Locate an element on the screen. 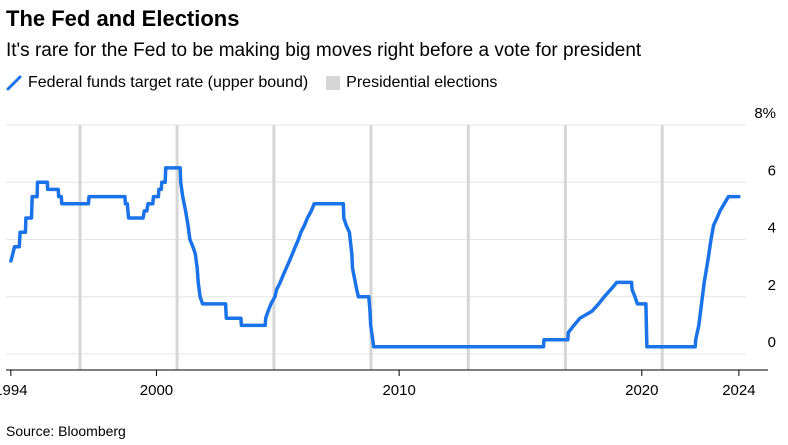 The image size is (788, 445). y-tick-label: 8% is located at coordinates (765, 113).